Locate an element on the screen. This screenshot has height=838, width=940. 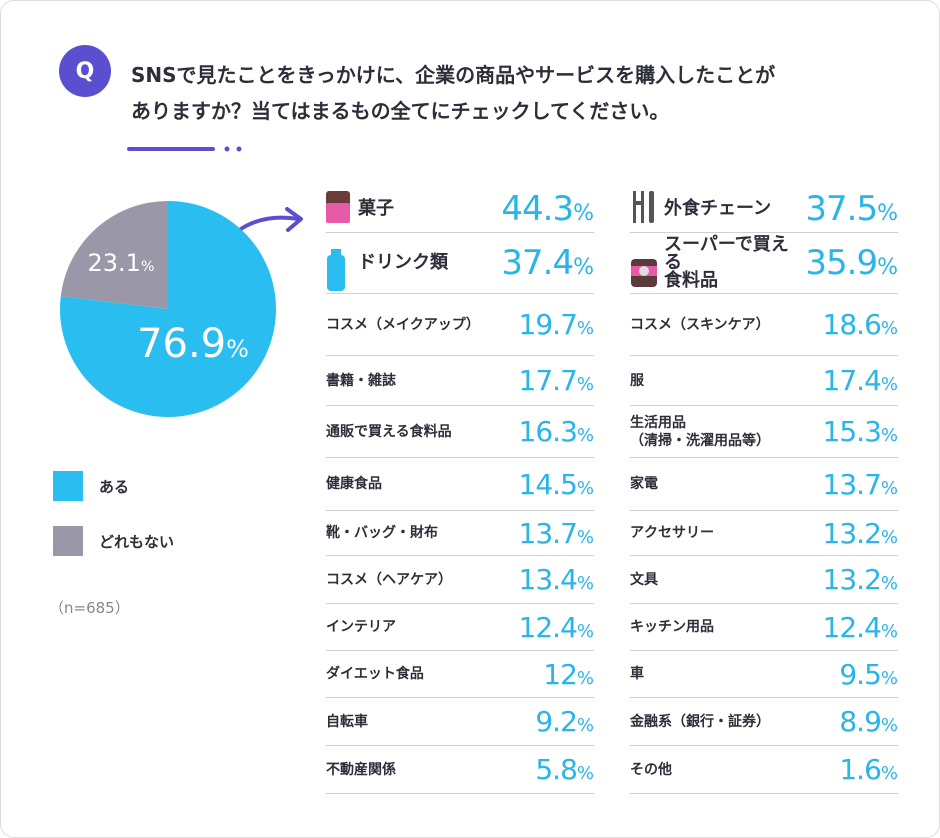
list-row: アクセサリー 13.2% is located at coordinates (764, 533).